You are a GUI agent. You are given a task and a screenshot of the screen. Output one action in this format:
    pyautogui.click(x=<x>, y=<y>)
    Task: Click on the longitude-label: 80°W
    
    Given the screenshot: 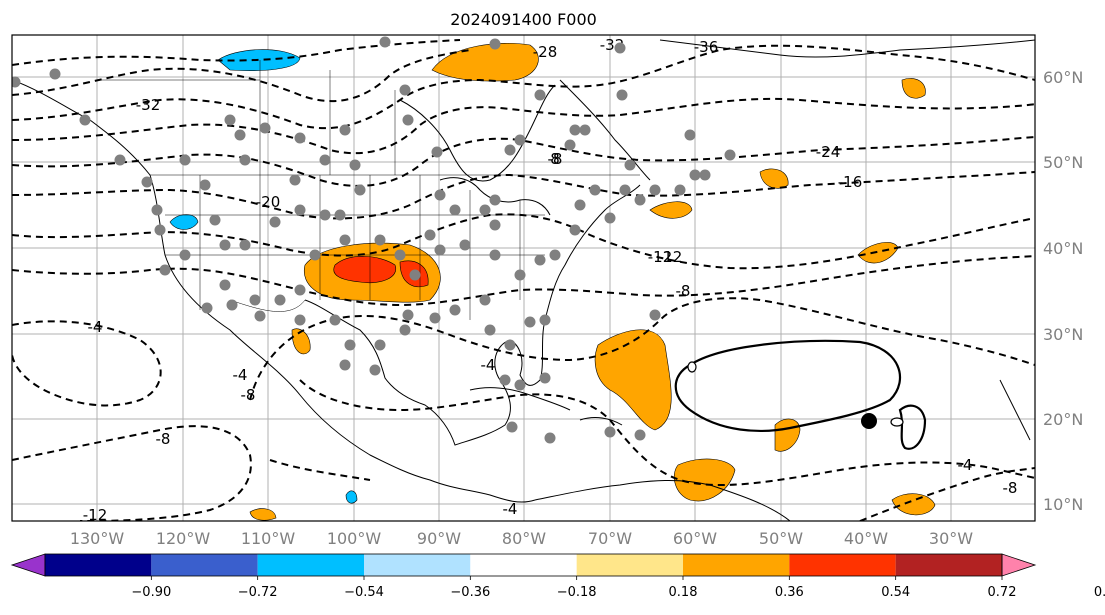 What is the action you would take?
    pyautogui.click(x=524, y=538)
    